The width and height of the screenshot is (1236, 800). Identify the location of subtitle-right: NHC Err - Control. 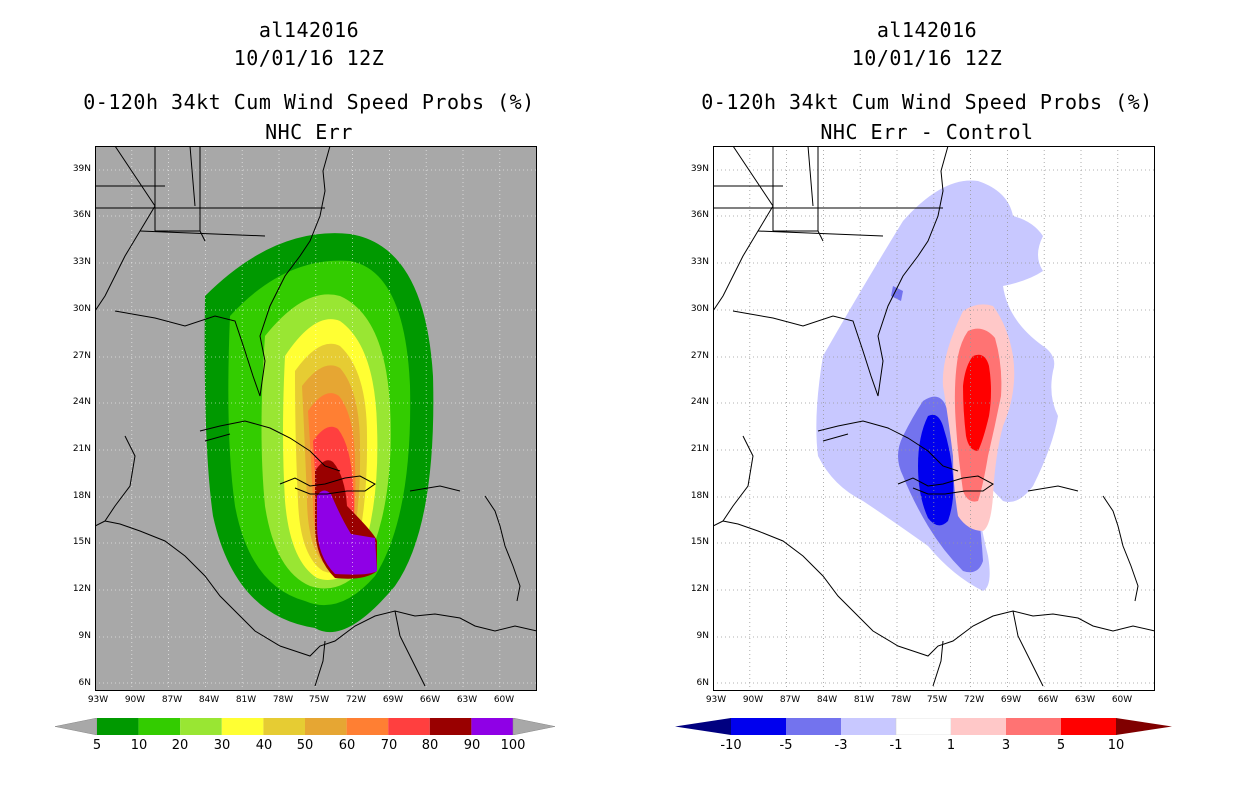
(927, 132).